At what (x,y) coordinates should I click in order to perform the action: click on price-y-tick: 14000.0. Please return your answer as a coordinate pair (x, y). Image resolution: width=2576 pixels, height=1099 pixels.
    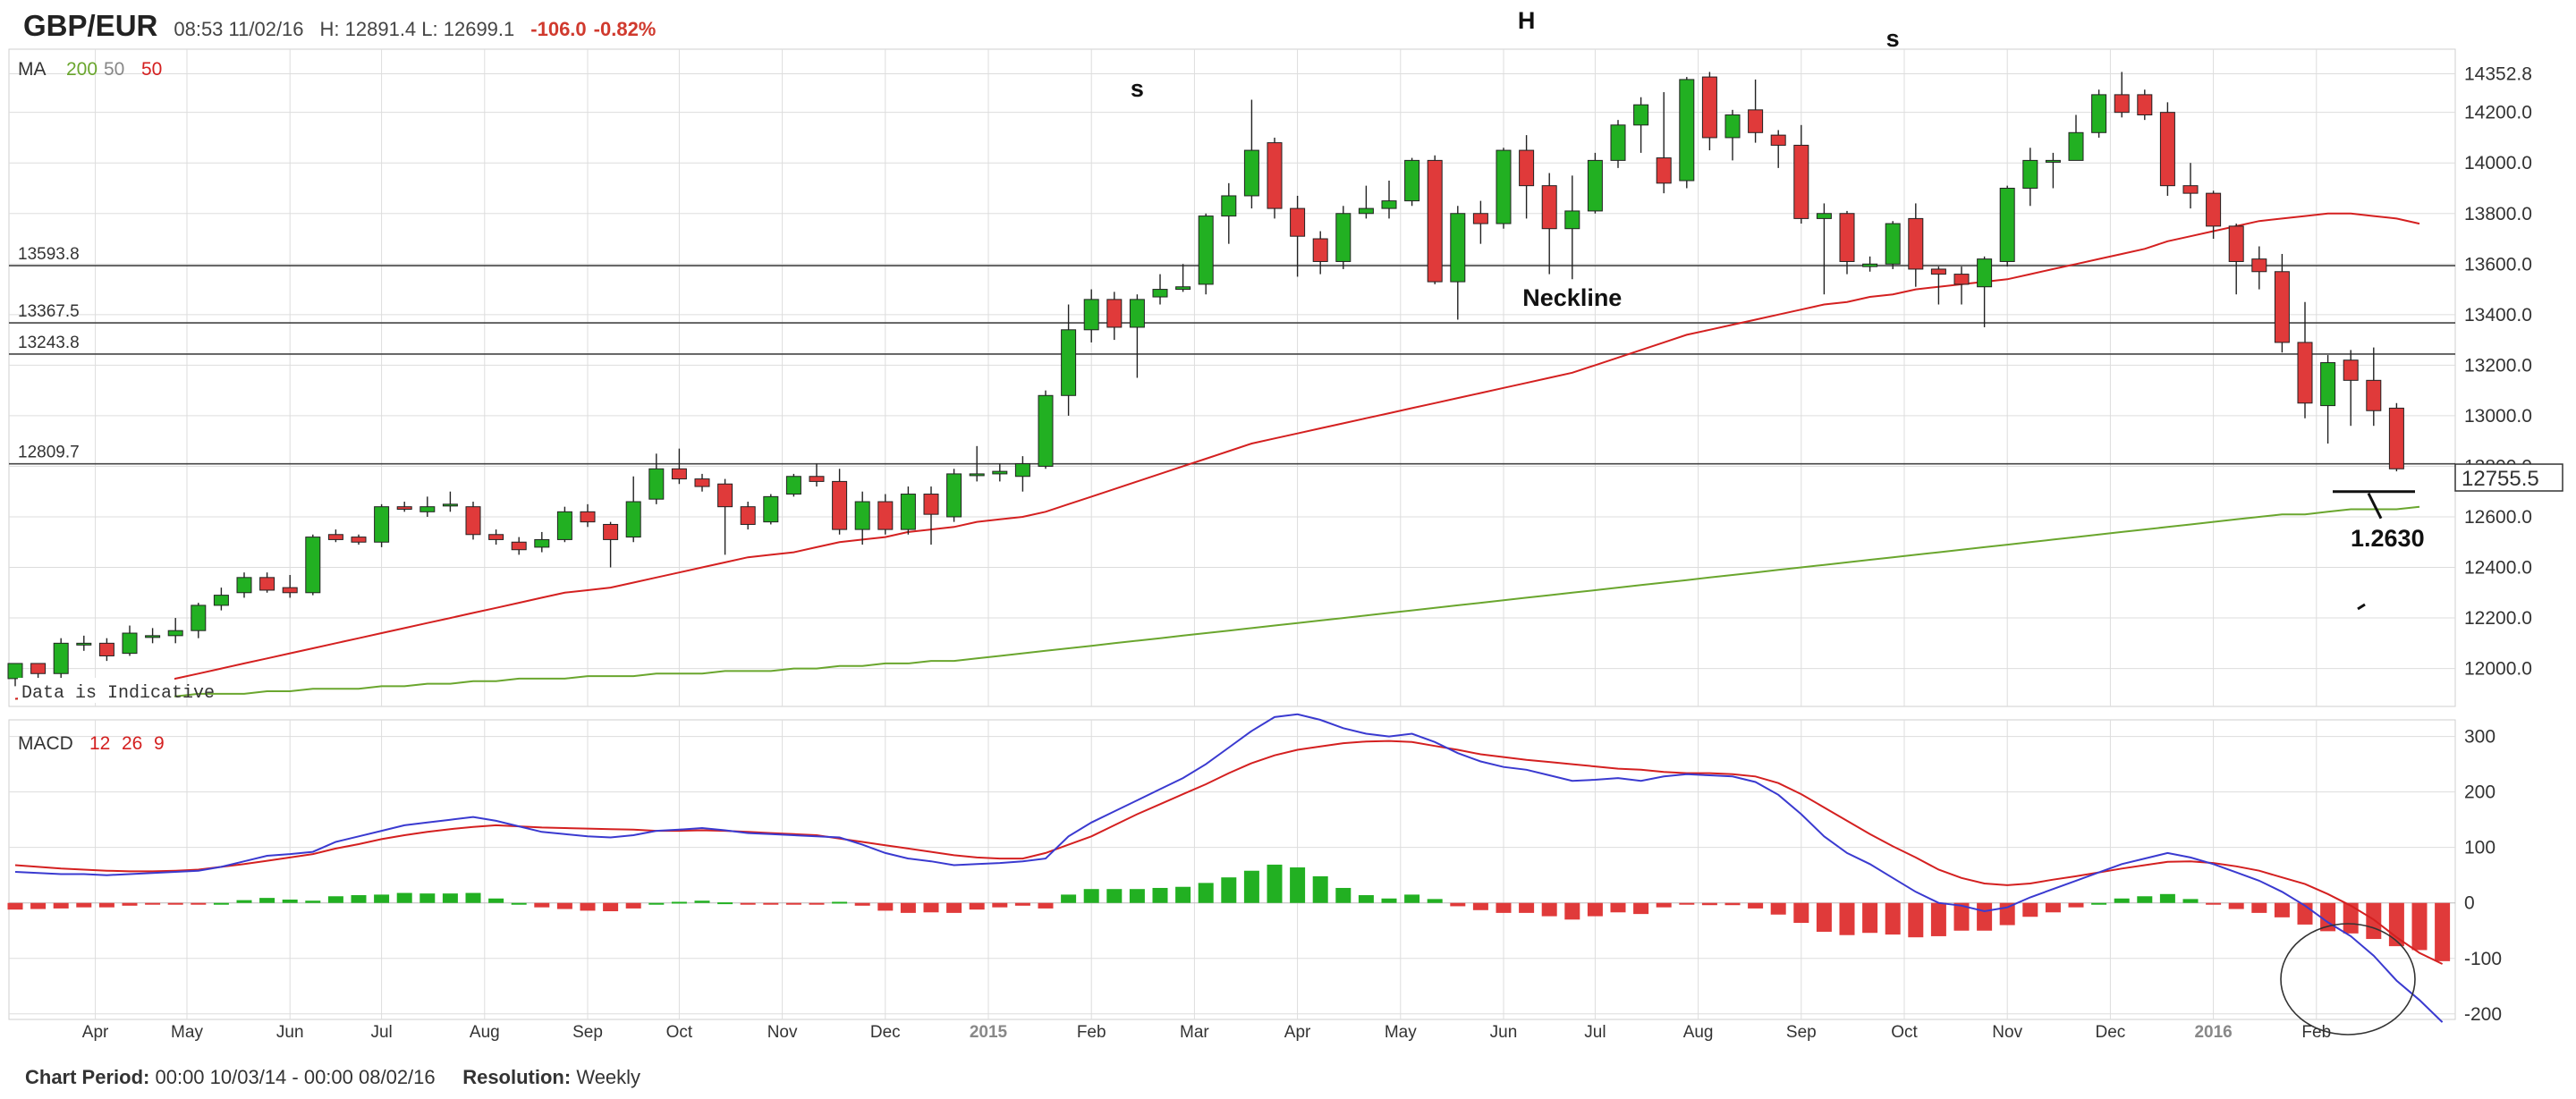
    Looking at the image, I should click on (2498, 163).